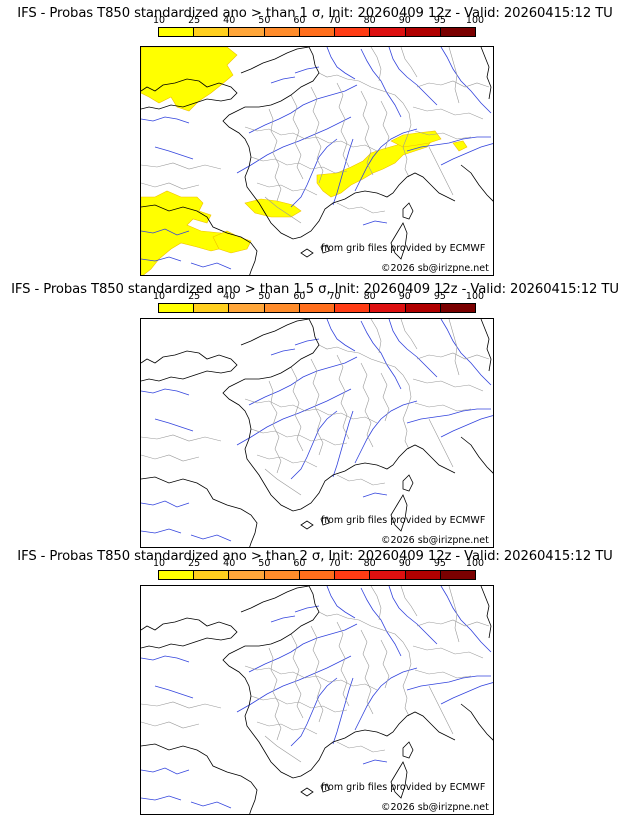 The width and height of the screenshot is (630, 828). Describe the element at coordinates (318, 570) in the screenshot. I see `colorbar: 10 25 40 50 60 70 80 90 95 100` at that location.